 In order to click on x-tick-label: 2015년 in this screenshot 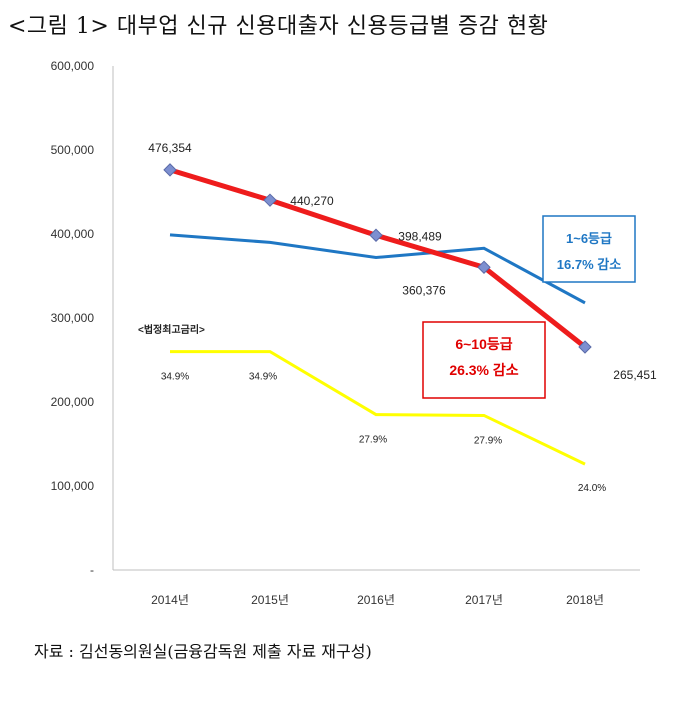, I will do `click(270, 600)`.